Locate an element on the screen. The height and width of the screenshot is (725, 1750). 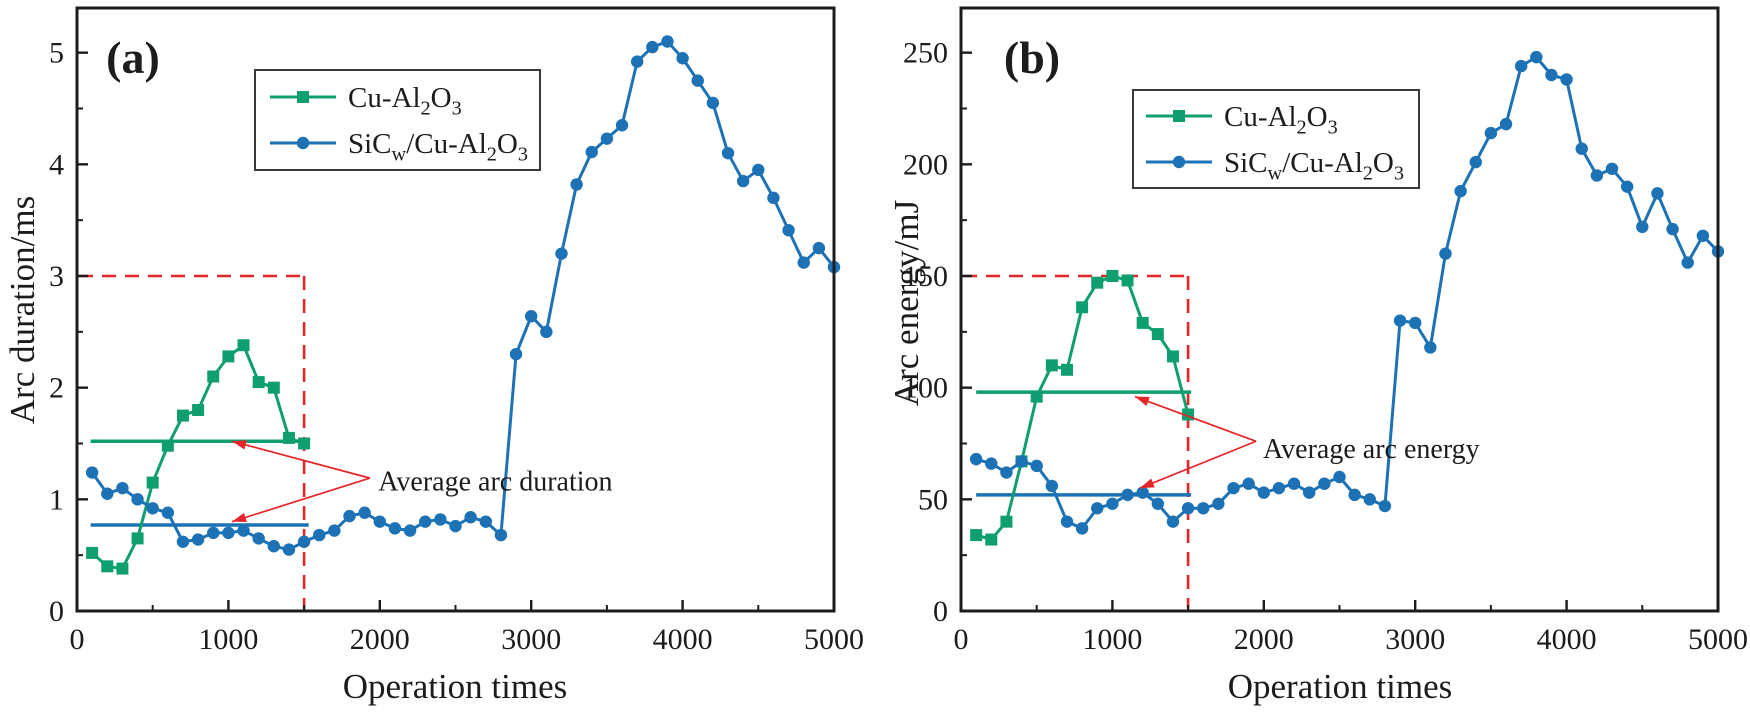
x-tick-label: 3000 is located at coordinates (1415, 639).